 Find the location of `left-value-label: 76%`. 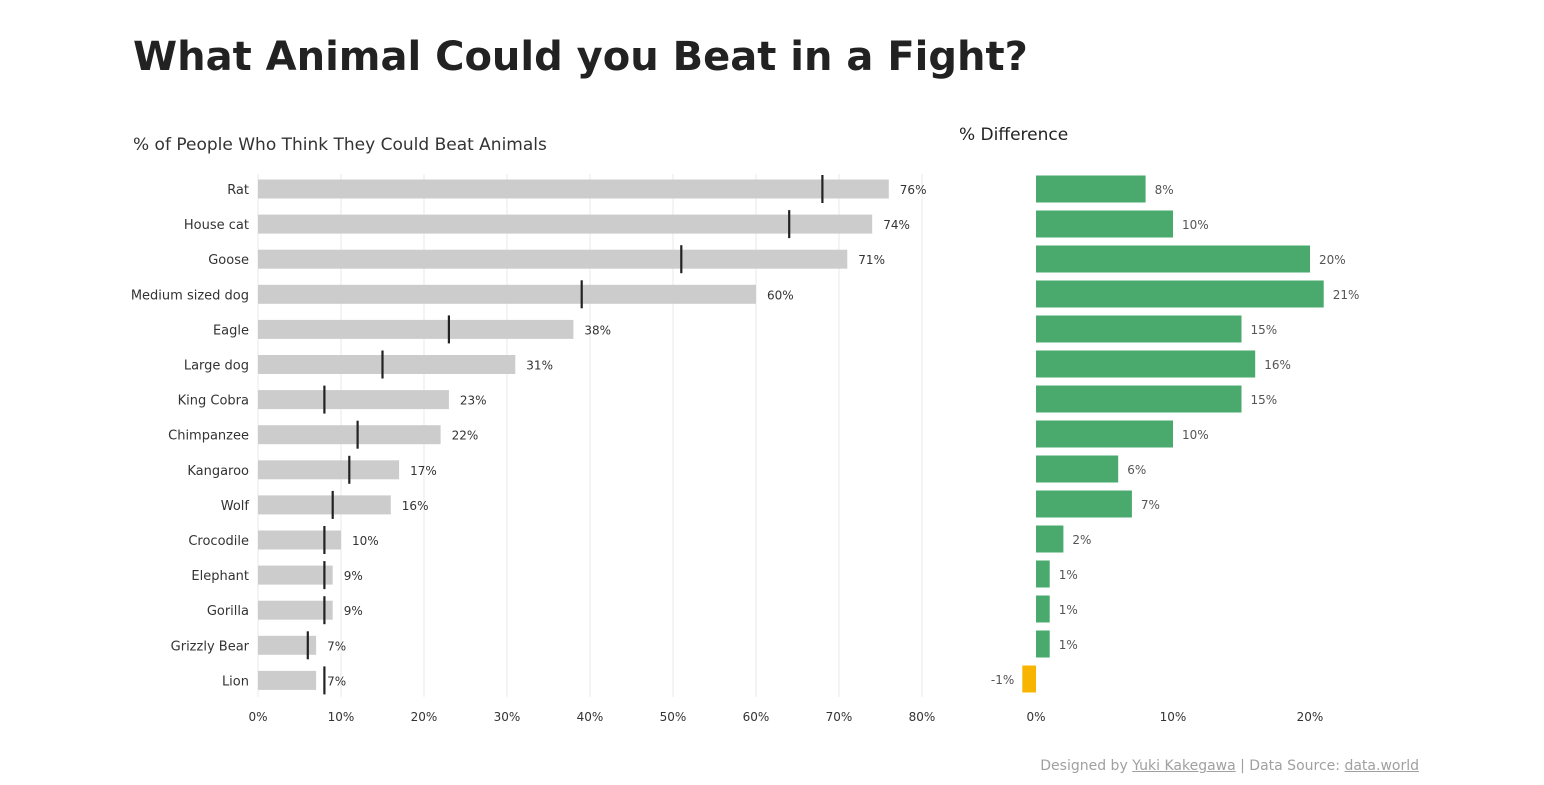

left-value-label: 76% is located at coordinates (913, 190).